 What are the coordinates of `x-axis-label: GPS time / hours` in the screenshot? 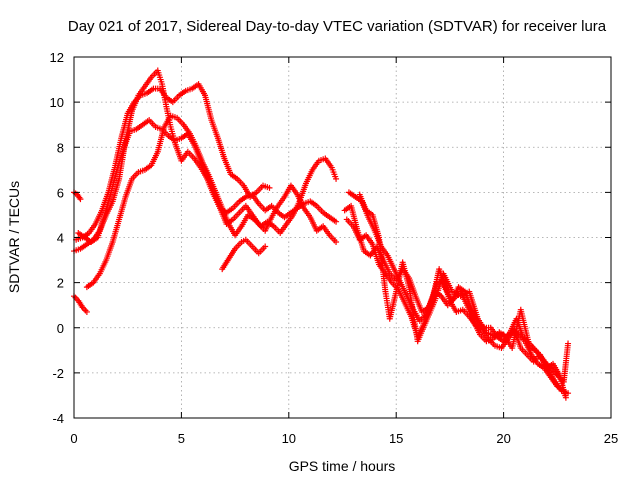 It's located at (342, 466).